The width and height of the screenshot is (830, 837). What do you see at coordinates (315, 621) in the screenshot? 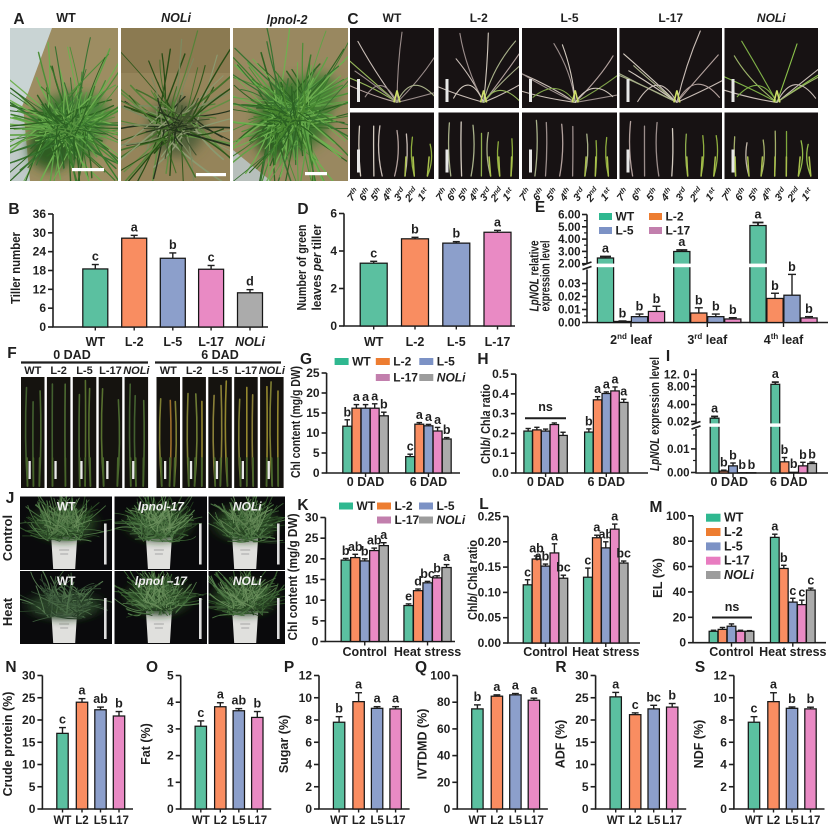
I see `svg-text: 5` at bounding box center [315, 621].